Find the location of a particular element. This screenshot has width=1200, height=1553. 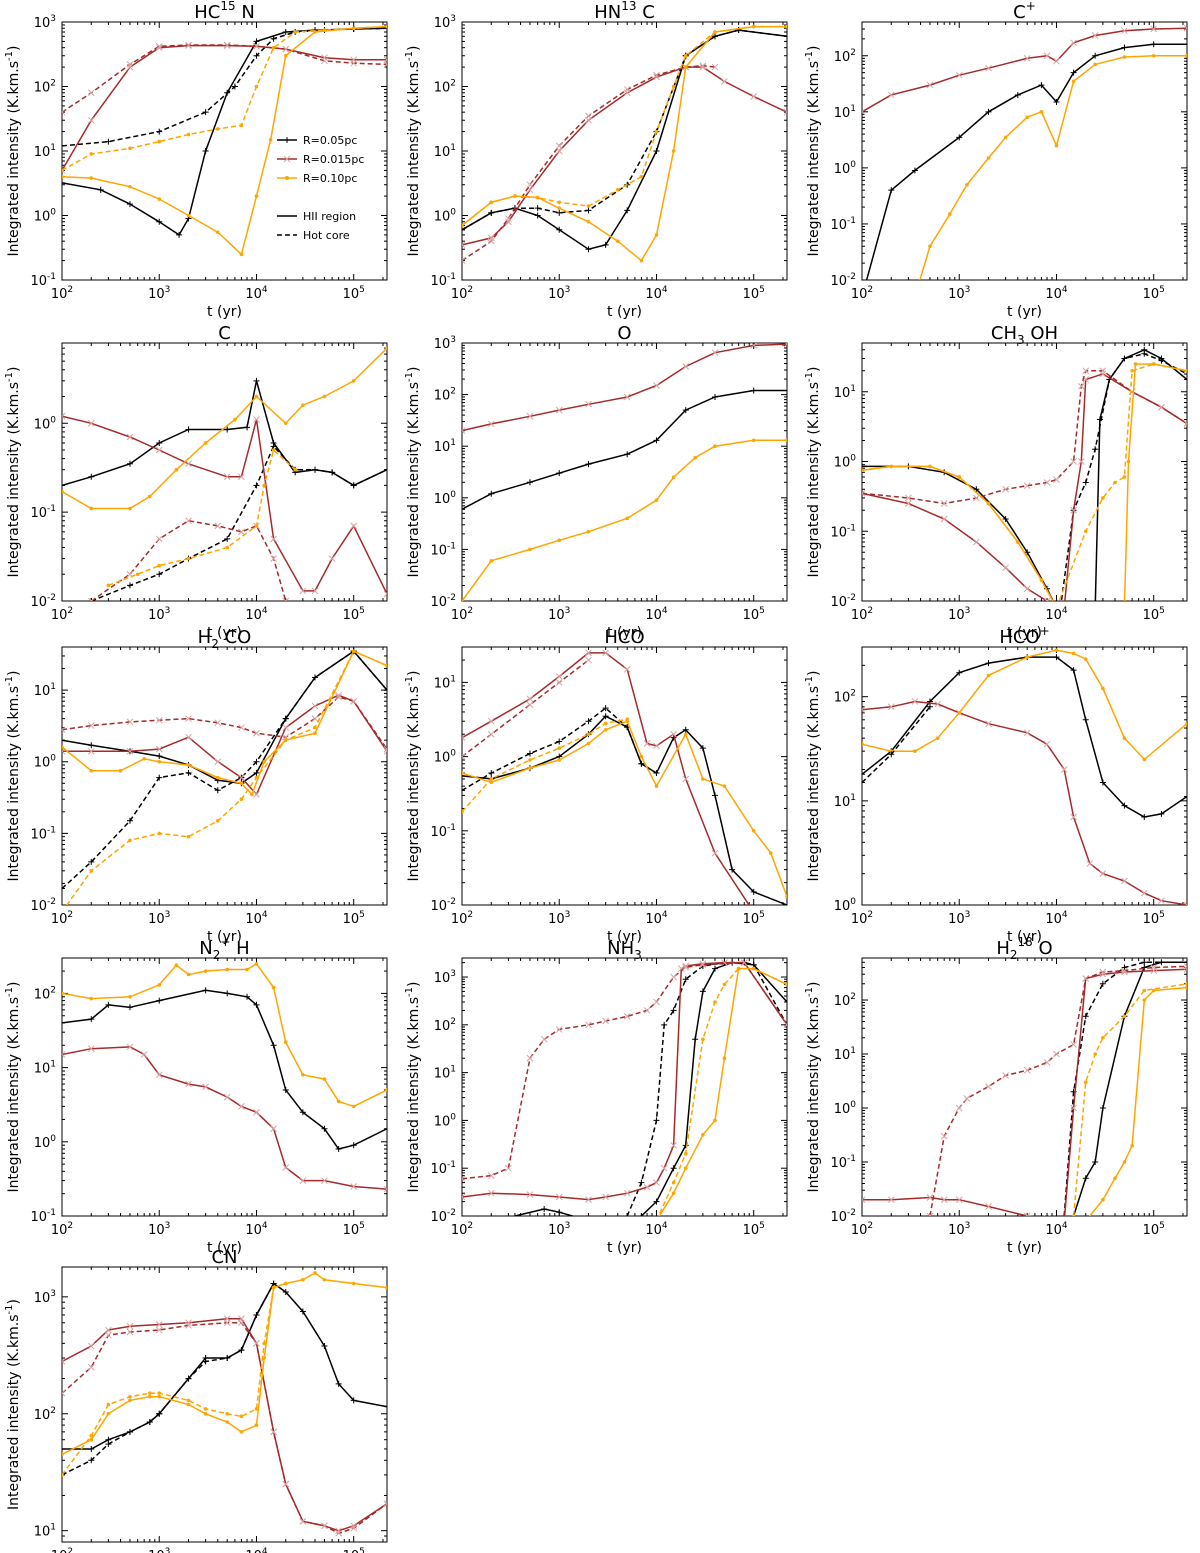

series-line-r-0-015pc-hii-region is located at coordinates (624, 1081).